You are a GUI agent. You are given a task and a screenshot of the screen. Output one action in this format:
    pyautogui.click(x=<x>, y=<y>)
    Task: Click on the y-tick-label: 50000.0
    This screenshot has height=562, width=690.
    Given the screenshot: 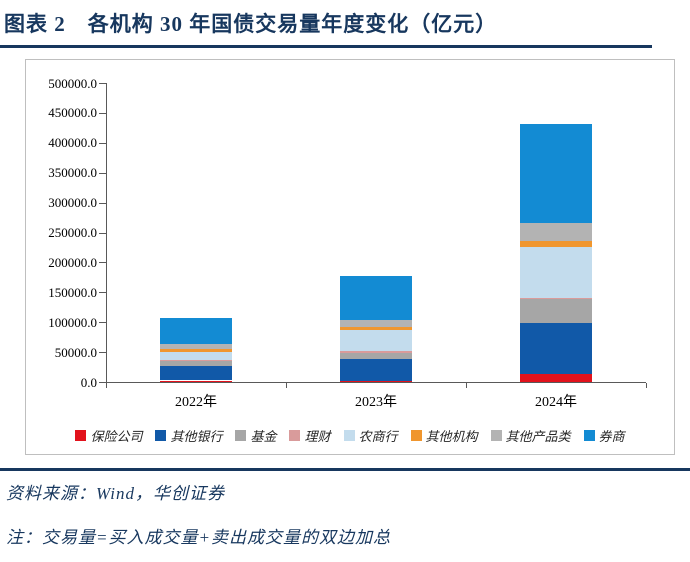 What is the action you would take?
    pyautogui.click(x=75, y=352)
    